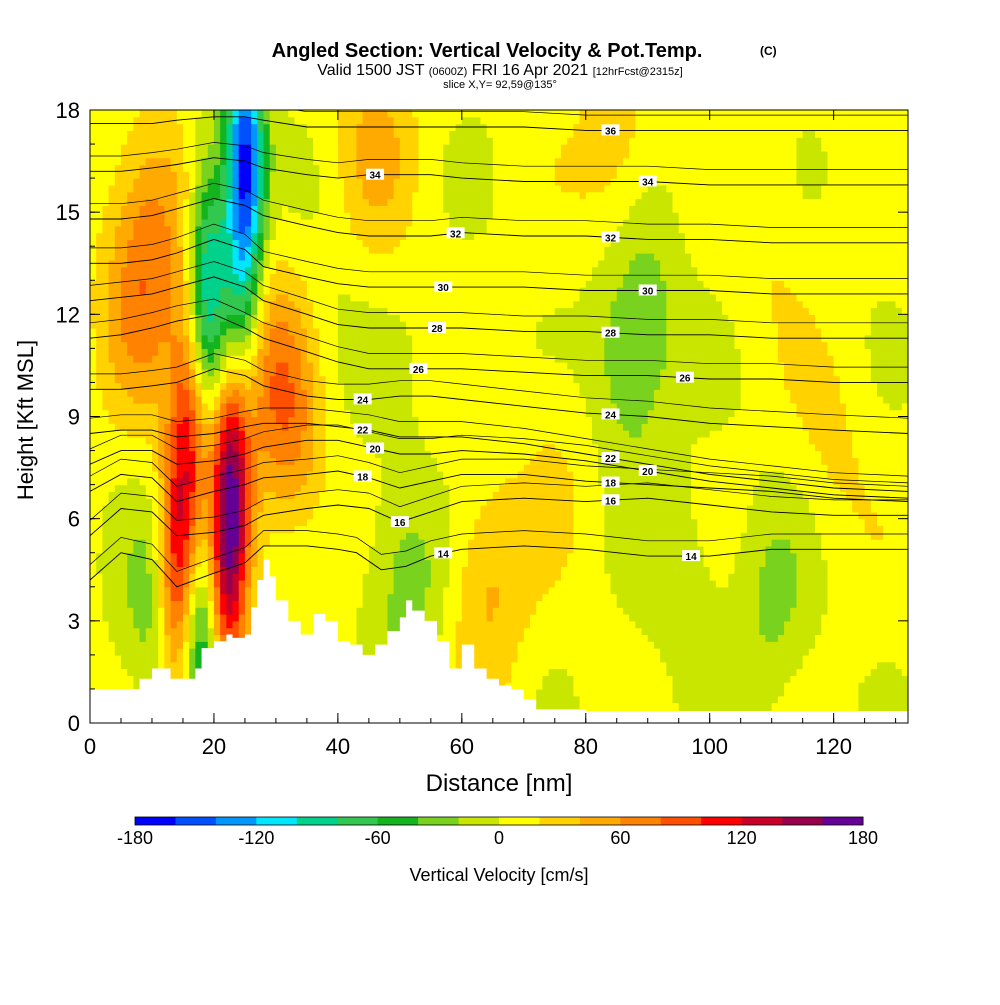 This screenshot has width=1000, height=1005. What do you see at coordinates (448, 72) in the screenshot?
I see `subtitle-utc: (0600Z)` at bounding box center [448, 72].